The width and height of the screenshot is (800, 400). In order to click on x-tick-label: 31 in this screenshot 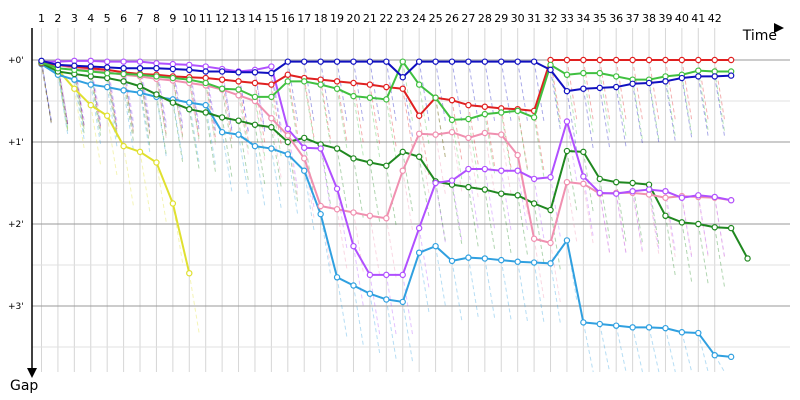, I will do `click(534, 18)`.